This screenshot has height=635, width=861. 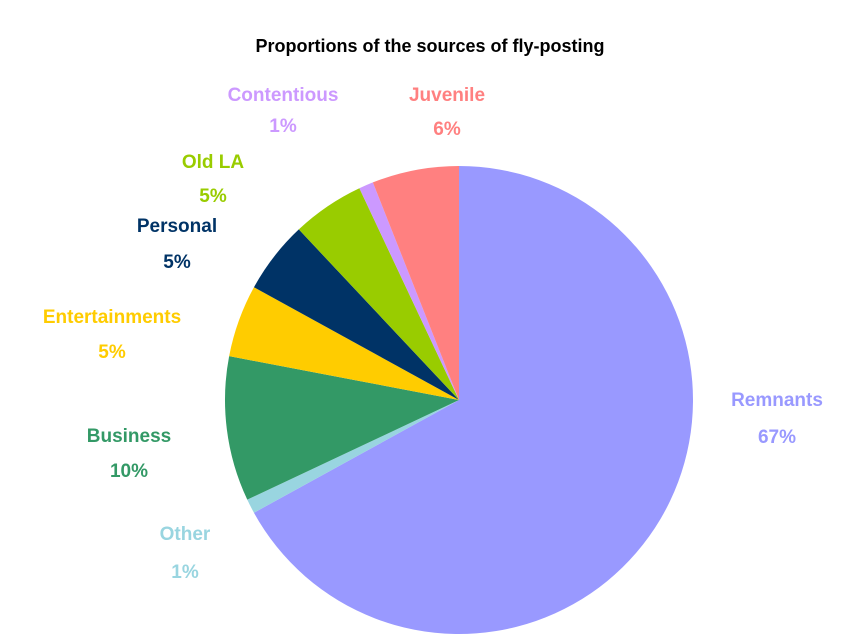 What do you see at coordinates (447, 129) in the screenshot?
I see `slice-value-label: 6%` at bounding box center [447, 129].